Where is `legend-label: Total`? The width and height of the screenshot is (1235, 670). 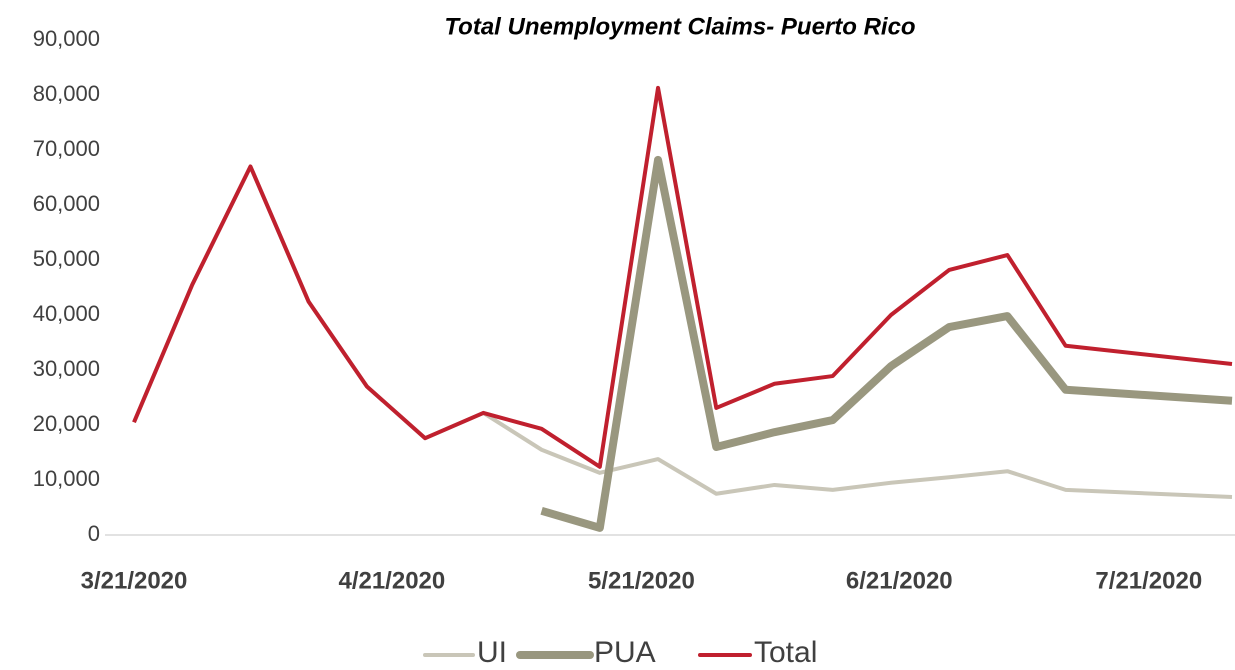
legend-label: Total is located at coordinates (785, 652).